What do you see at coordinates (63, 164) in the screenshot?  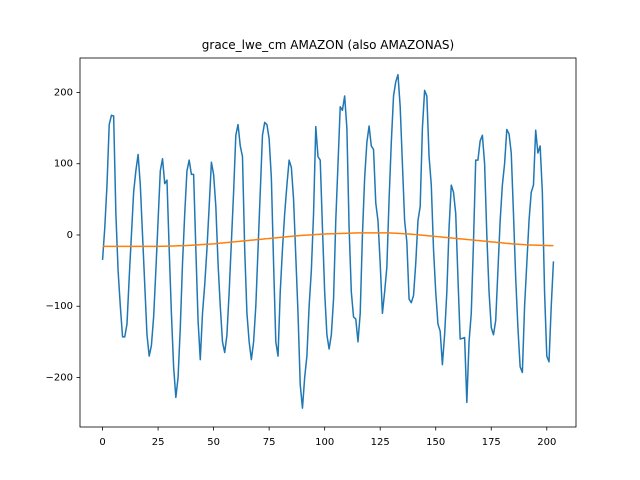 I see `y-tick-label: 100` at bounding box center [63, 164].